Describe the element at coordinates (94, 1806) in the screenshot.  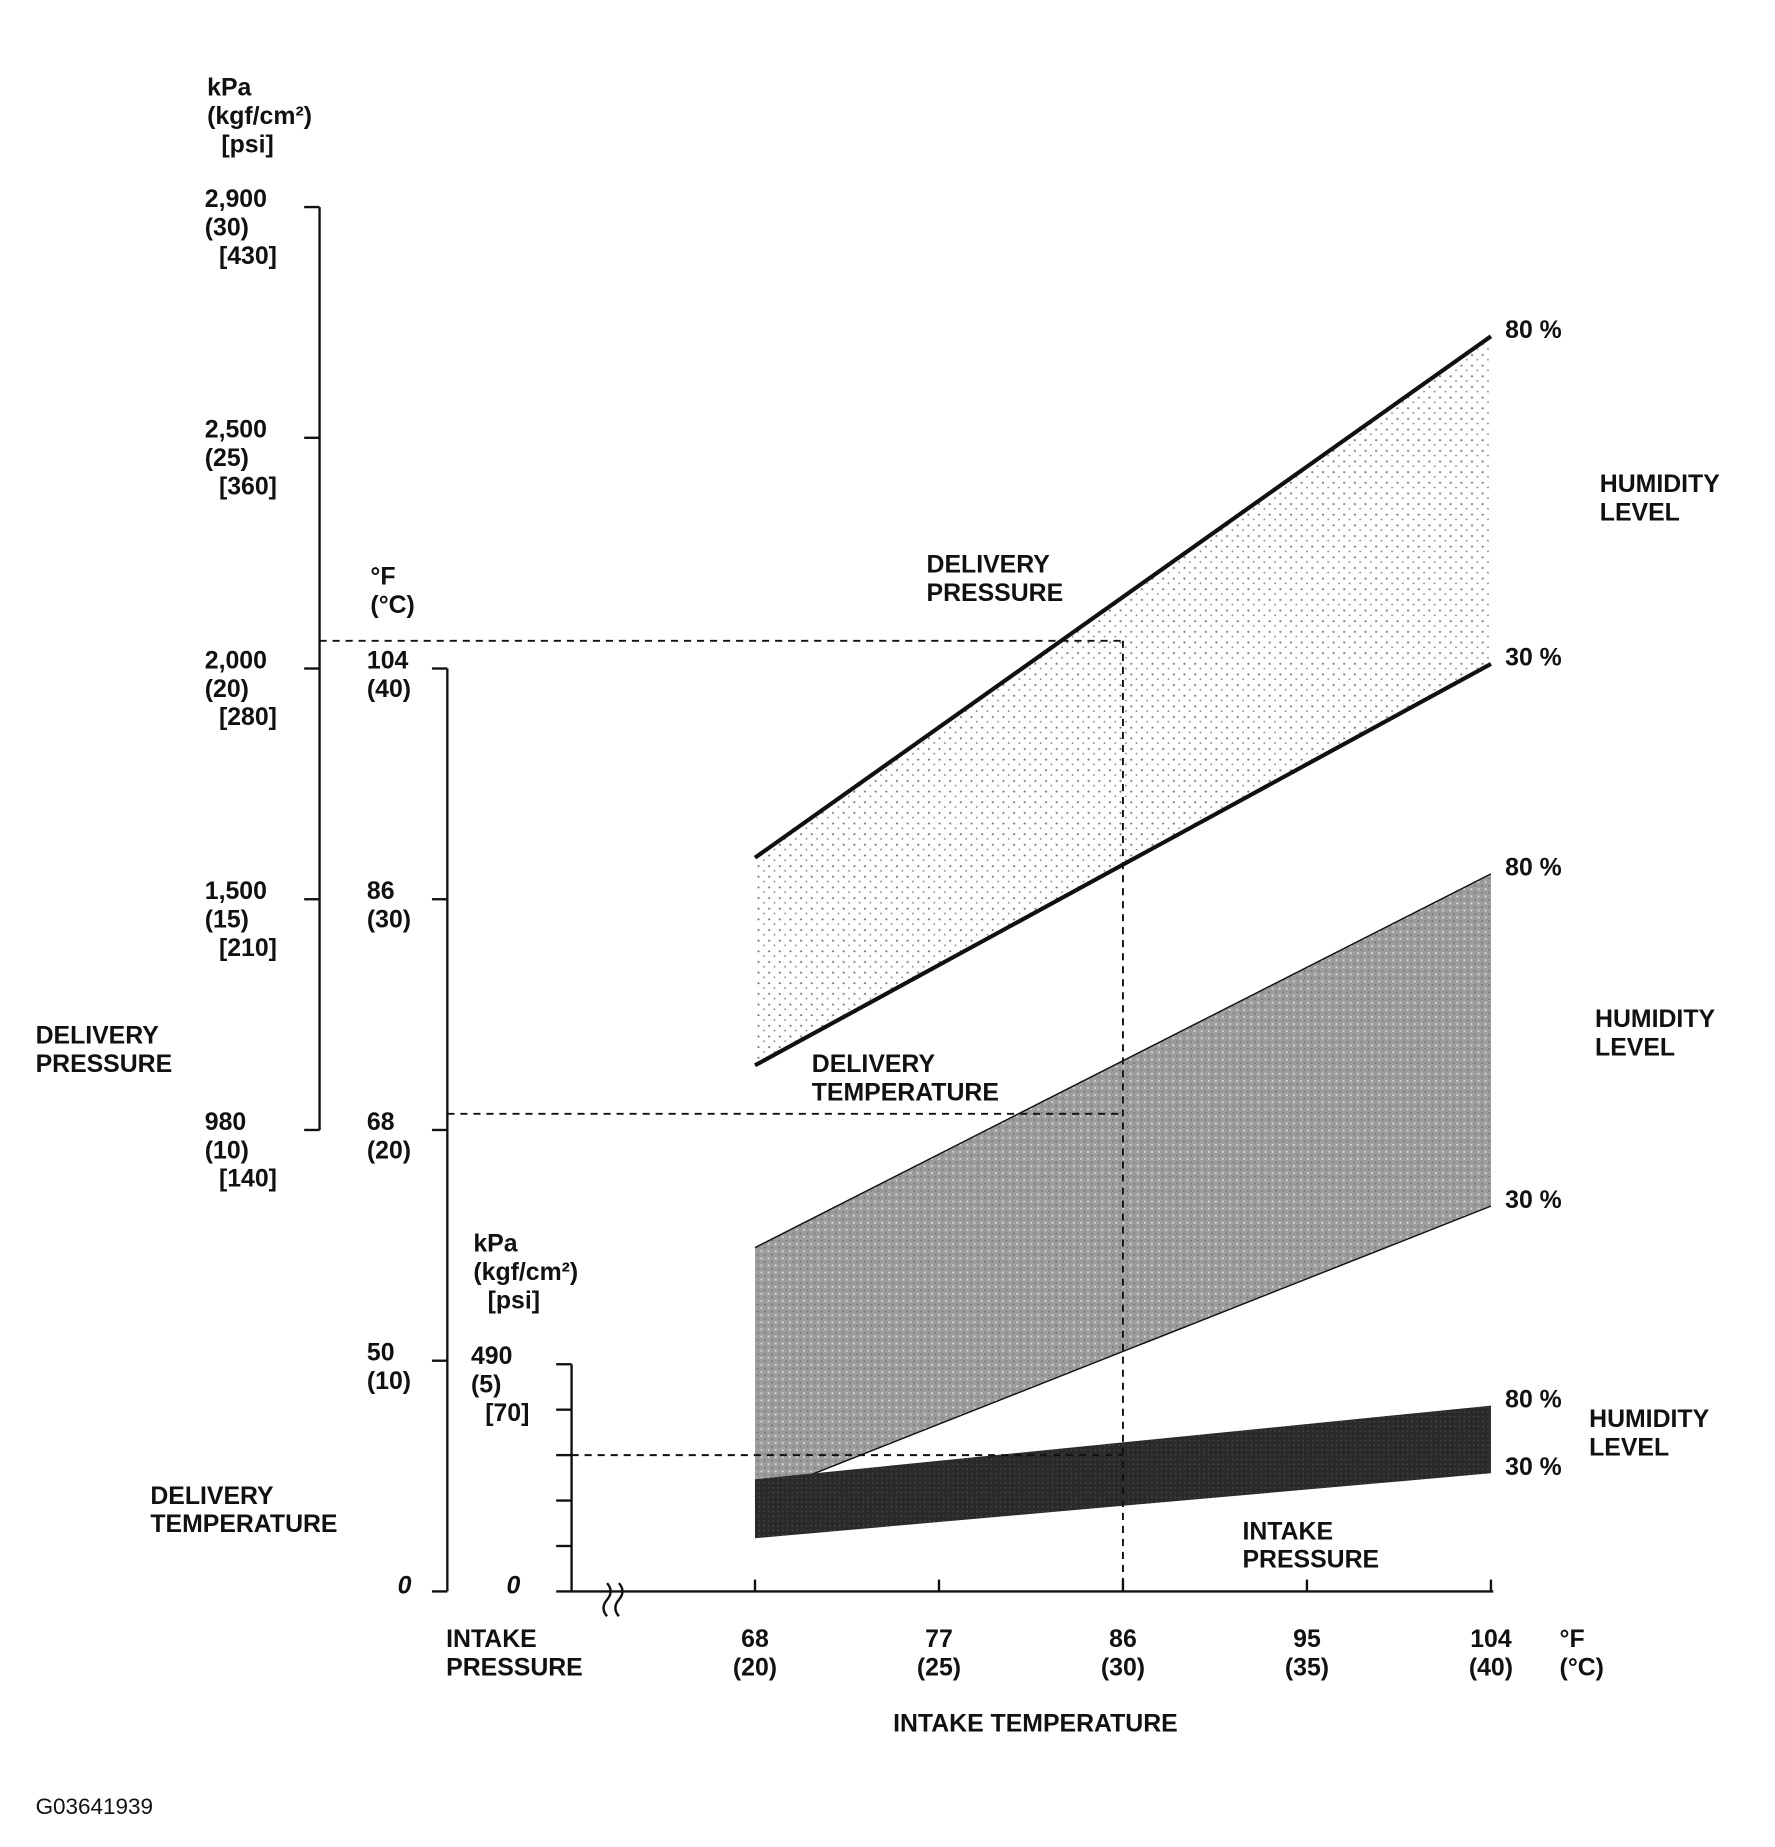
I see `figure-id: G03641939` at that location.